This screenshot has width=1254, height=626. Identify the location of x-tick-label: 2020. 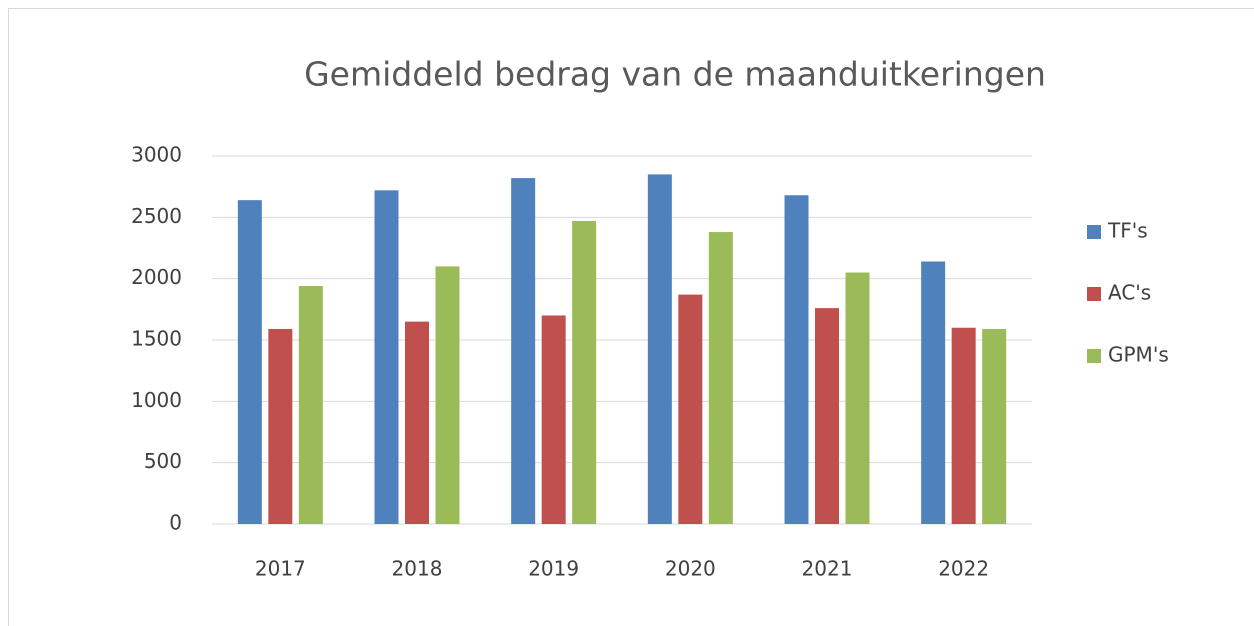
(690, 569).